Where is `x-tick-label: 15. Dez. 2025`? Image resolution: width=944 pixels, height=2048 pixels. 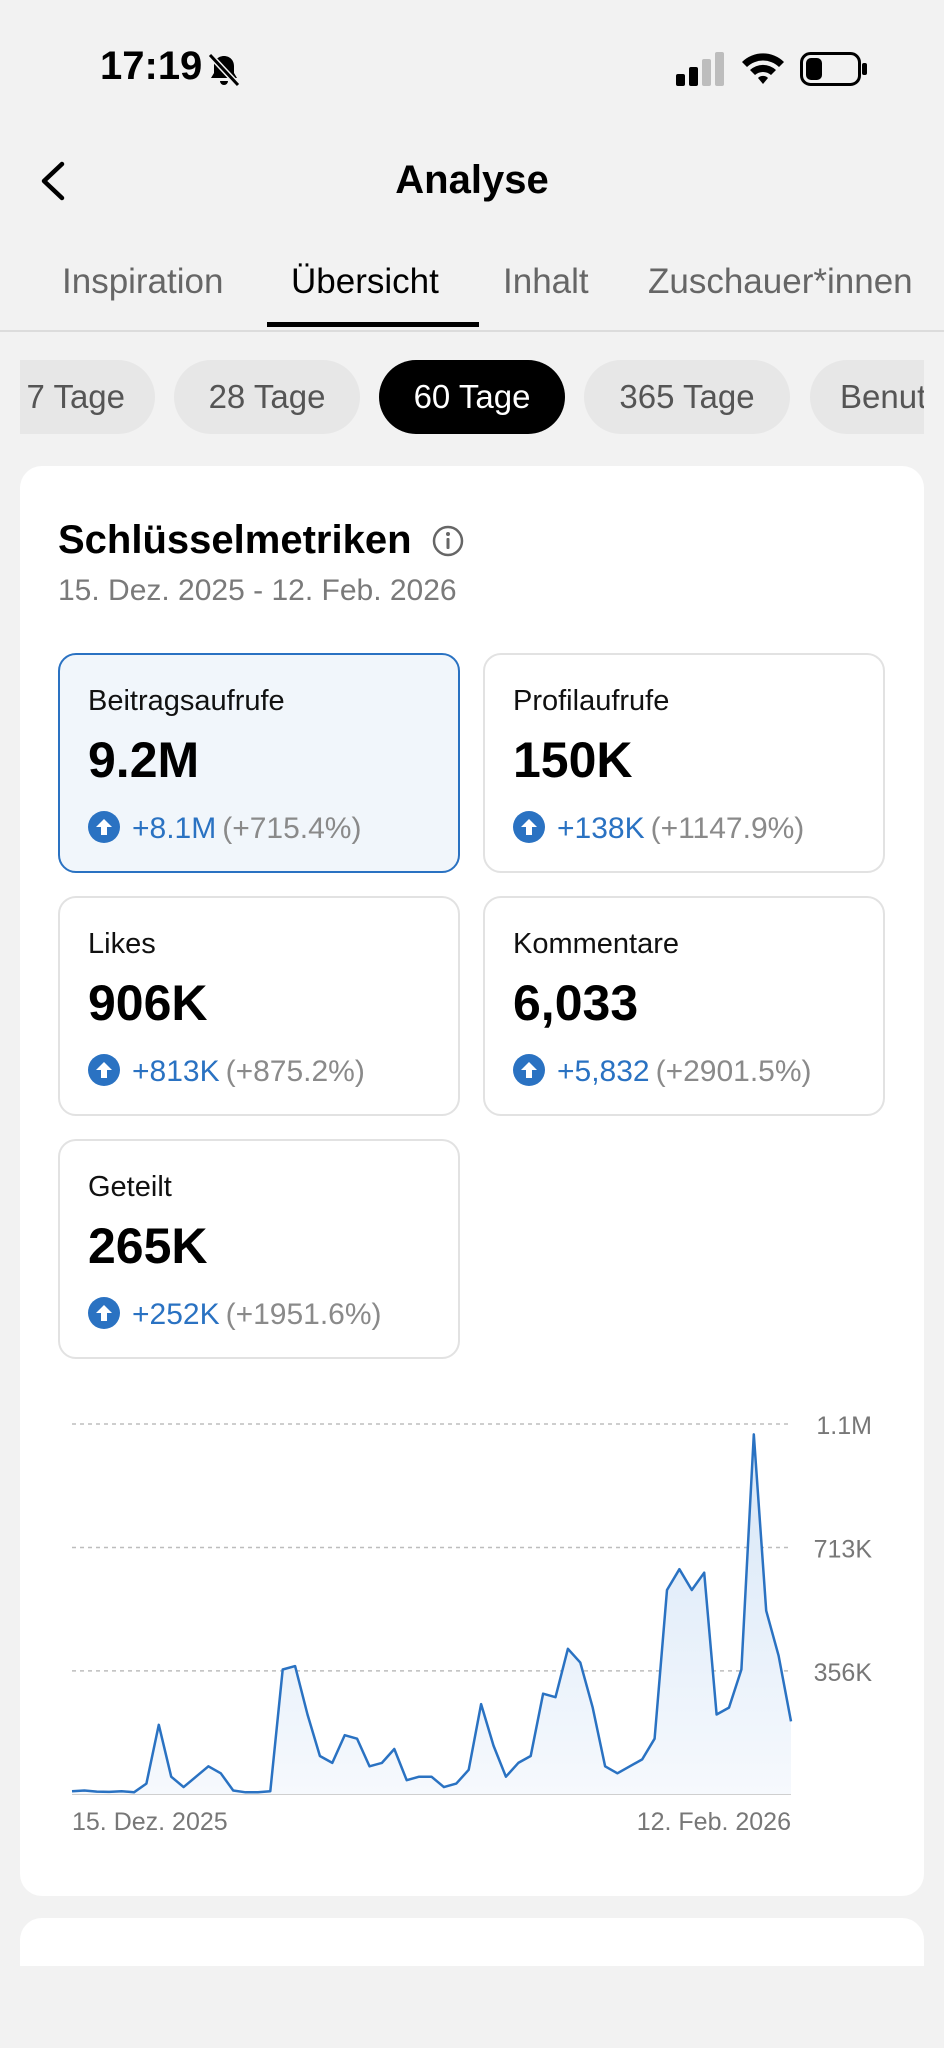 x-tick-label: 15. Dez. 2025 is located at coordinates (150, 1822).